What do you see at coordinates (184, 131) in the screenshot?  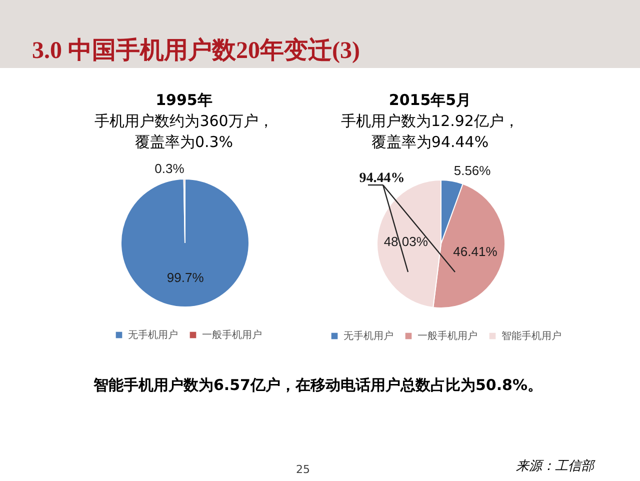 I see `chart-subtitle: 手机用户数约为360万户，覆盖率为0.3%` at bounding box center [184, 131].